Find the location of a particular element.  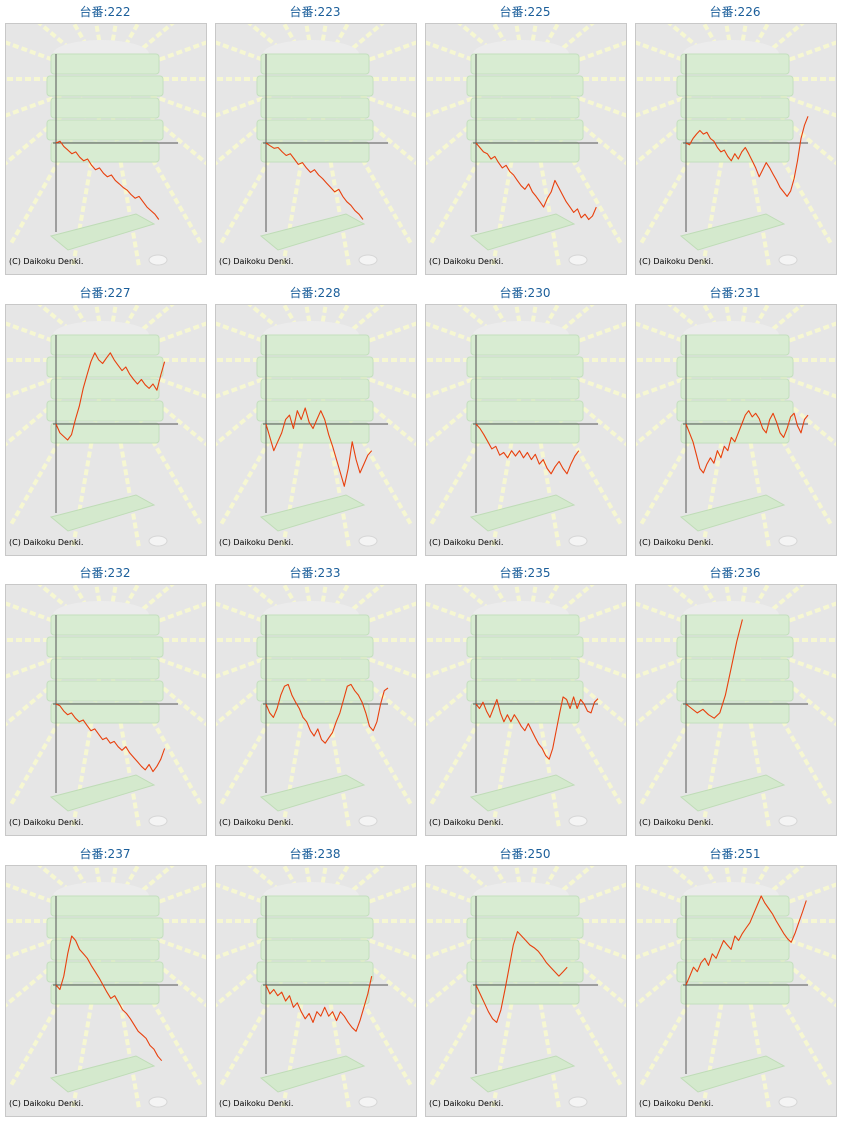

chart-cell: 台番:237 (C) Daikoku Denki. is located at coordinates (105, 982).